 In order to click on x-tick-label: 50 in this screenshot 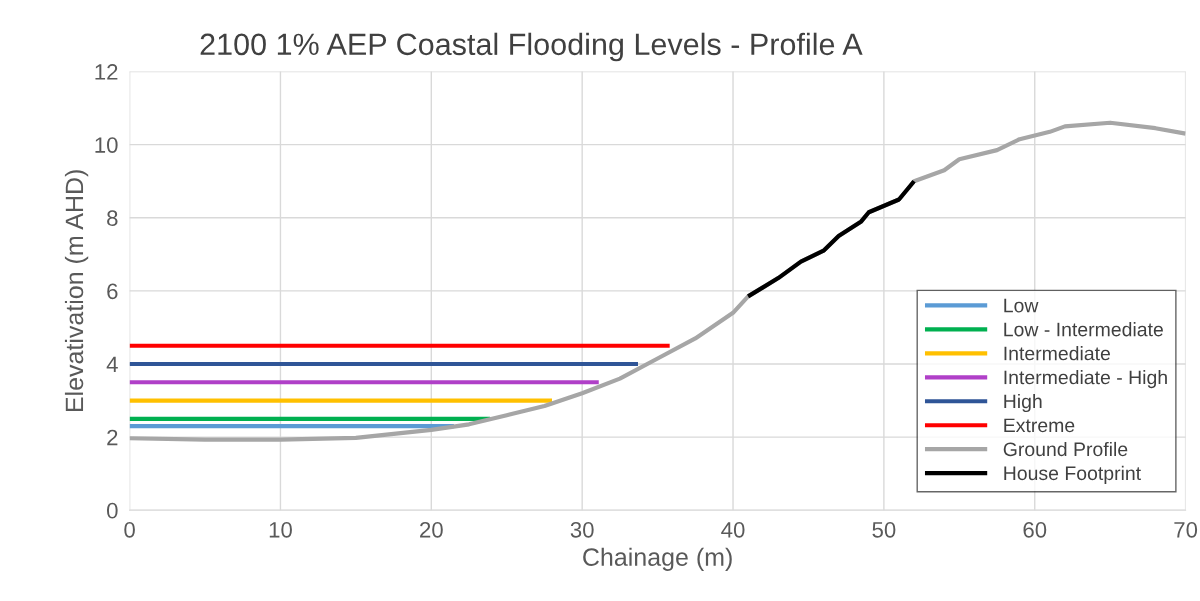, I will do `click(884, 529)`.